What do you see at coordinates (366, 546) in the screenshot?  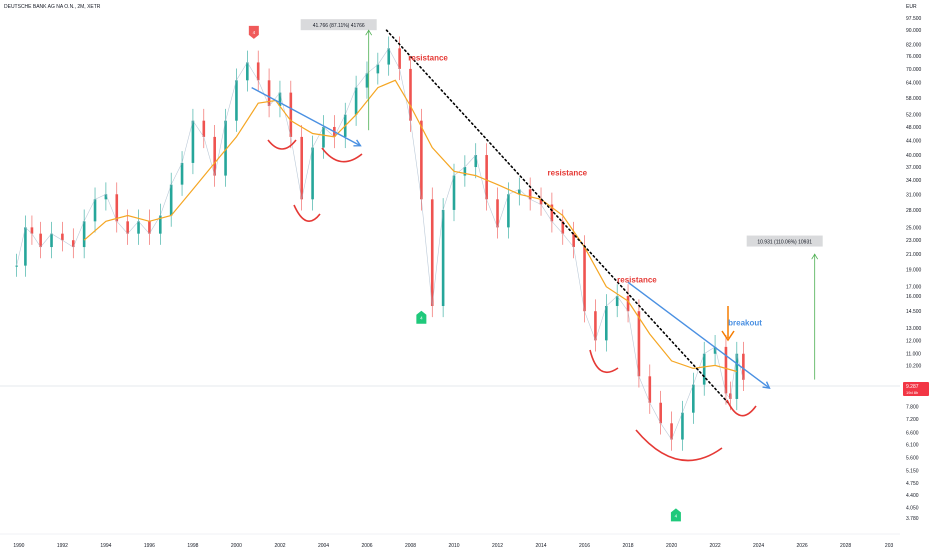 I see `x-tick-label: 2006` at bounding box center [366, 546].